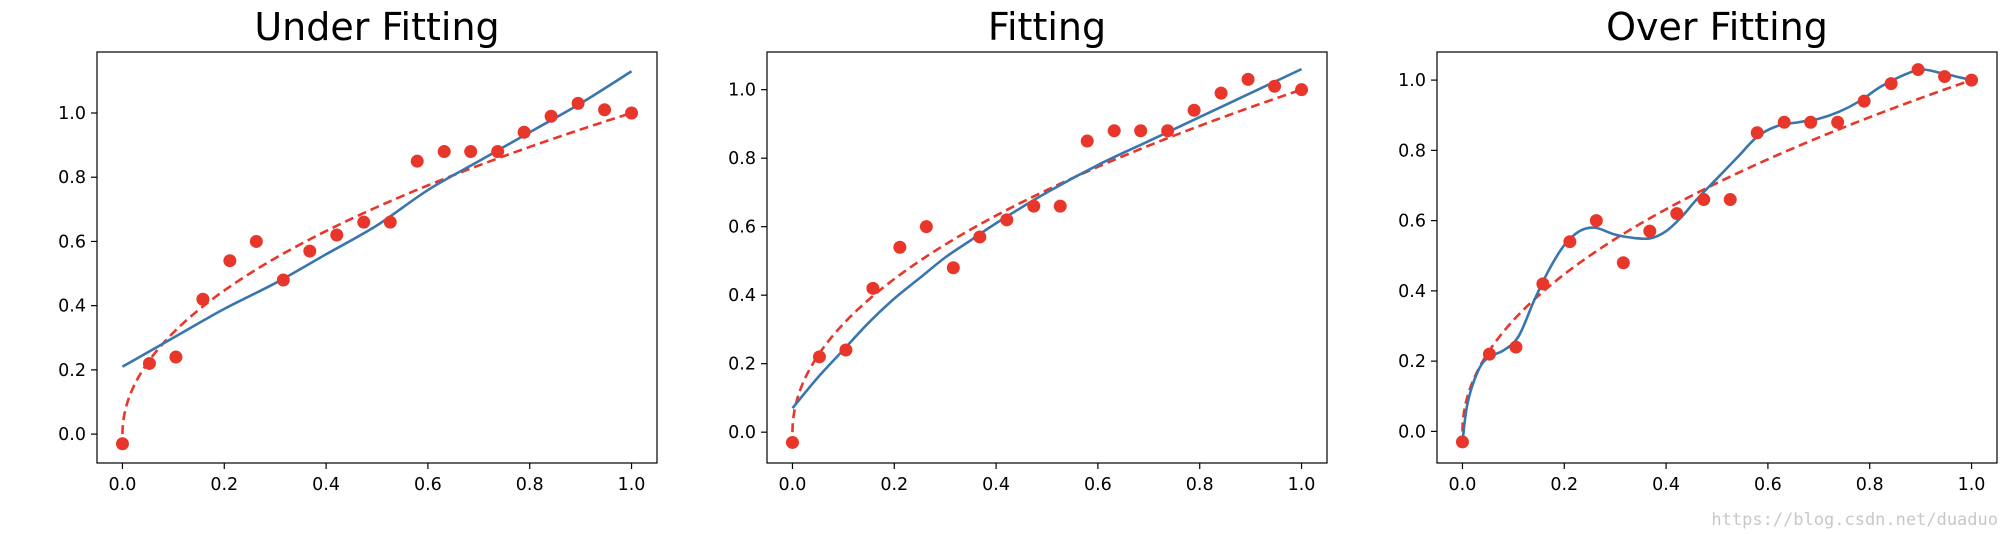  I want to click on model-fit-line, so click(377, 219).